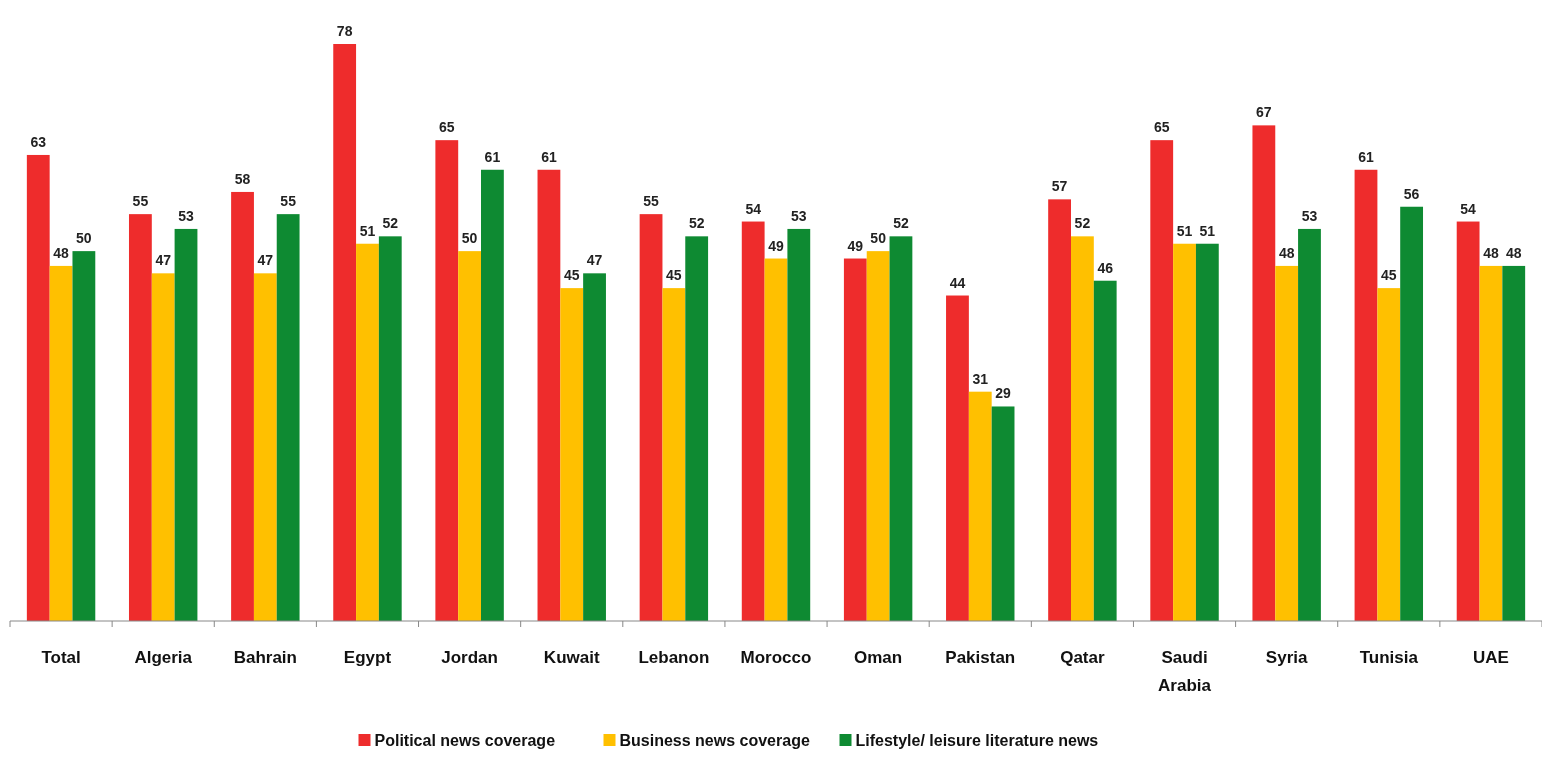 The width and height of the screenshot is (1542, 759). What do you see at coordinates (571, 657) in the screenshot?
I see `x-tick-label: Kuwait` at bounding box center [571, 657].